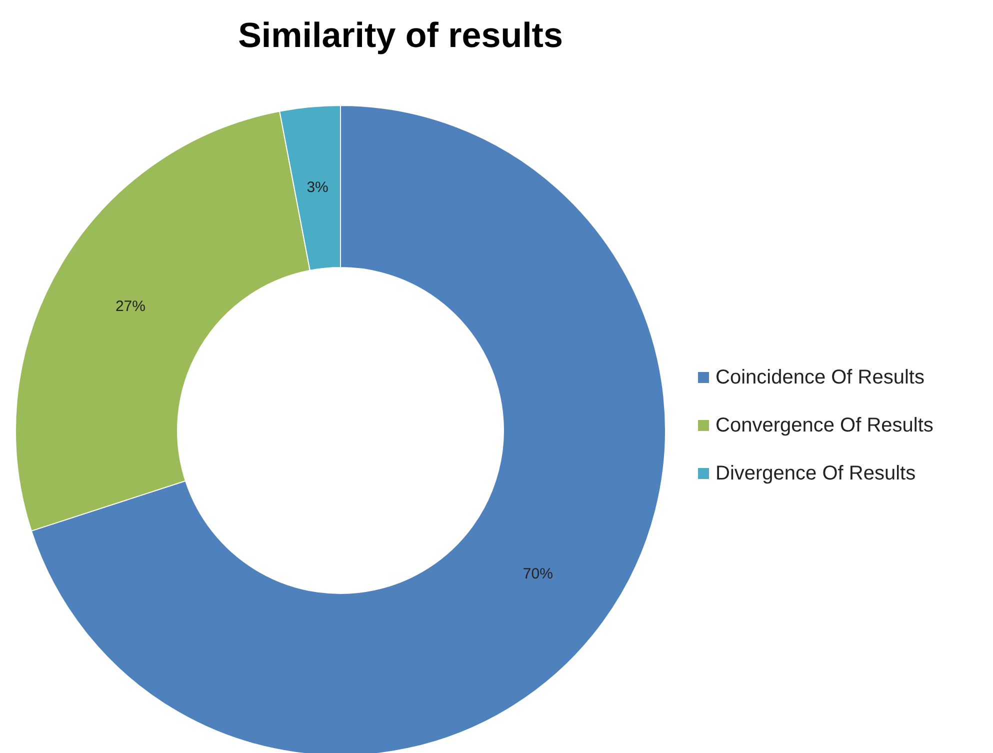  I want to click on data-label: 27%, so click(130, 306).